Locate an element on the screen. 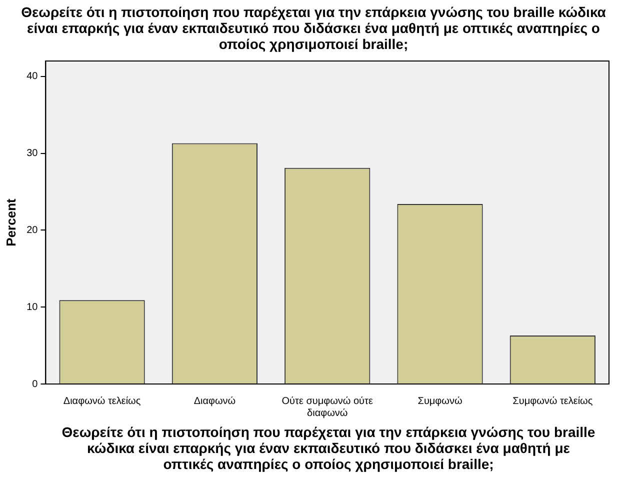 This screenshot has height=502, width=627. y-tick-label: 0 is located at coordinates (35, 384).